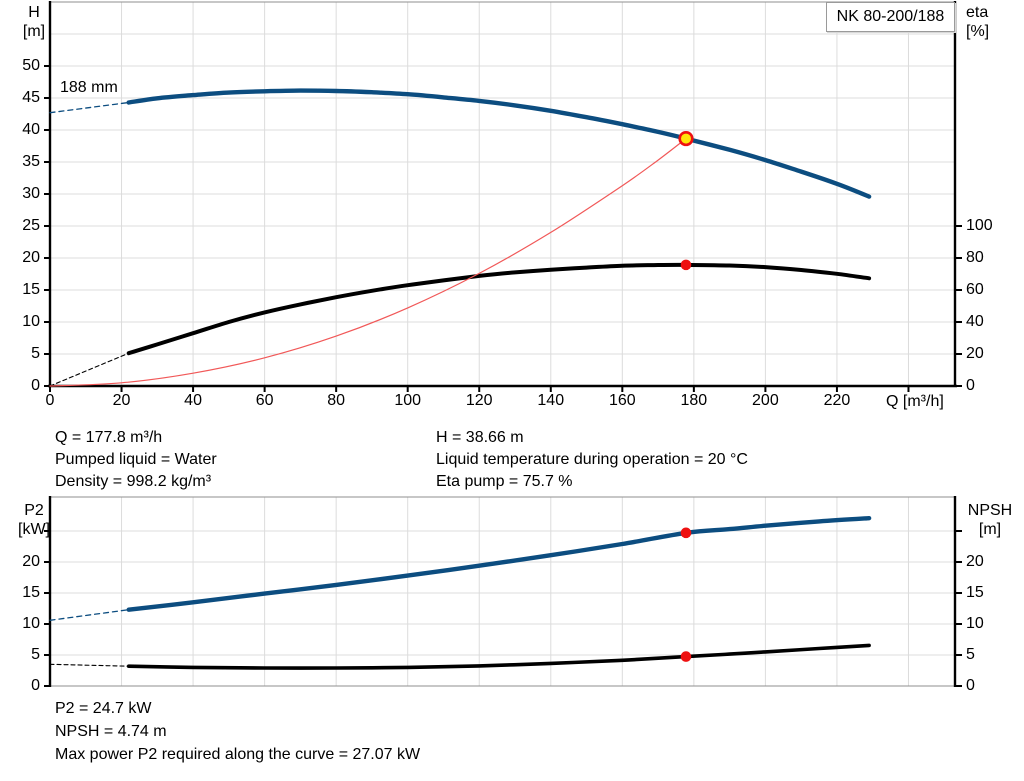 Image resolution: width=1024 pixels, height=781 pixels. I want to click on y-left-tick-label: 50, so click(31, 65).